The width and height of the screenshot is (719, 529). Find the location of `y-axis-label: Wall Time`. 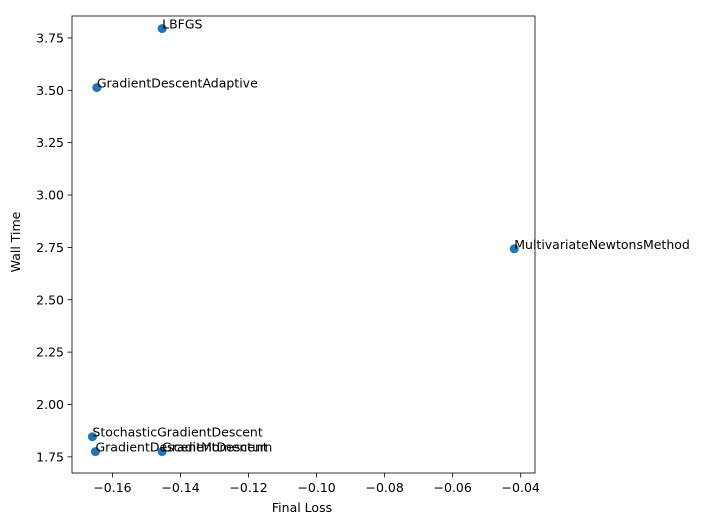

y-axis-label: Wall Time is located at coordinates (15, 241).